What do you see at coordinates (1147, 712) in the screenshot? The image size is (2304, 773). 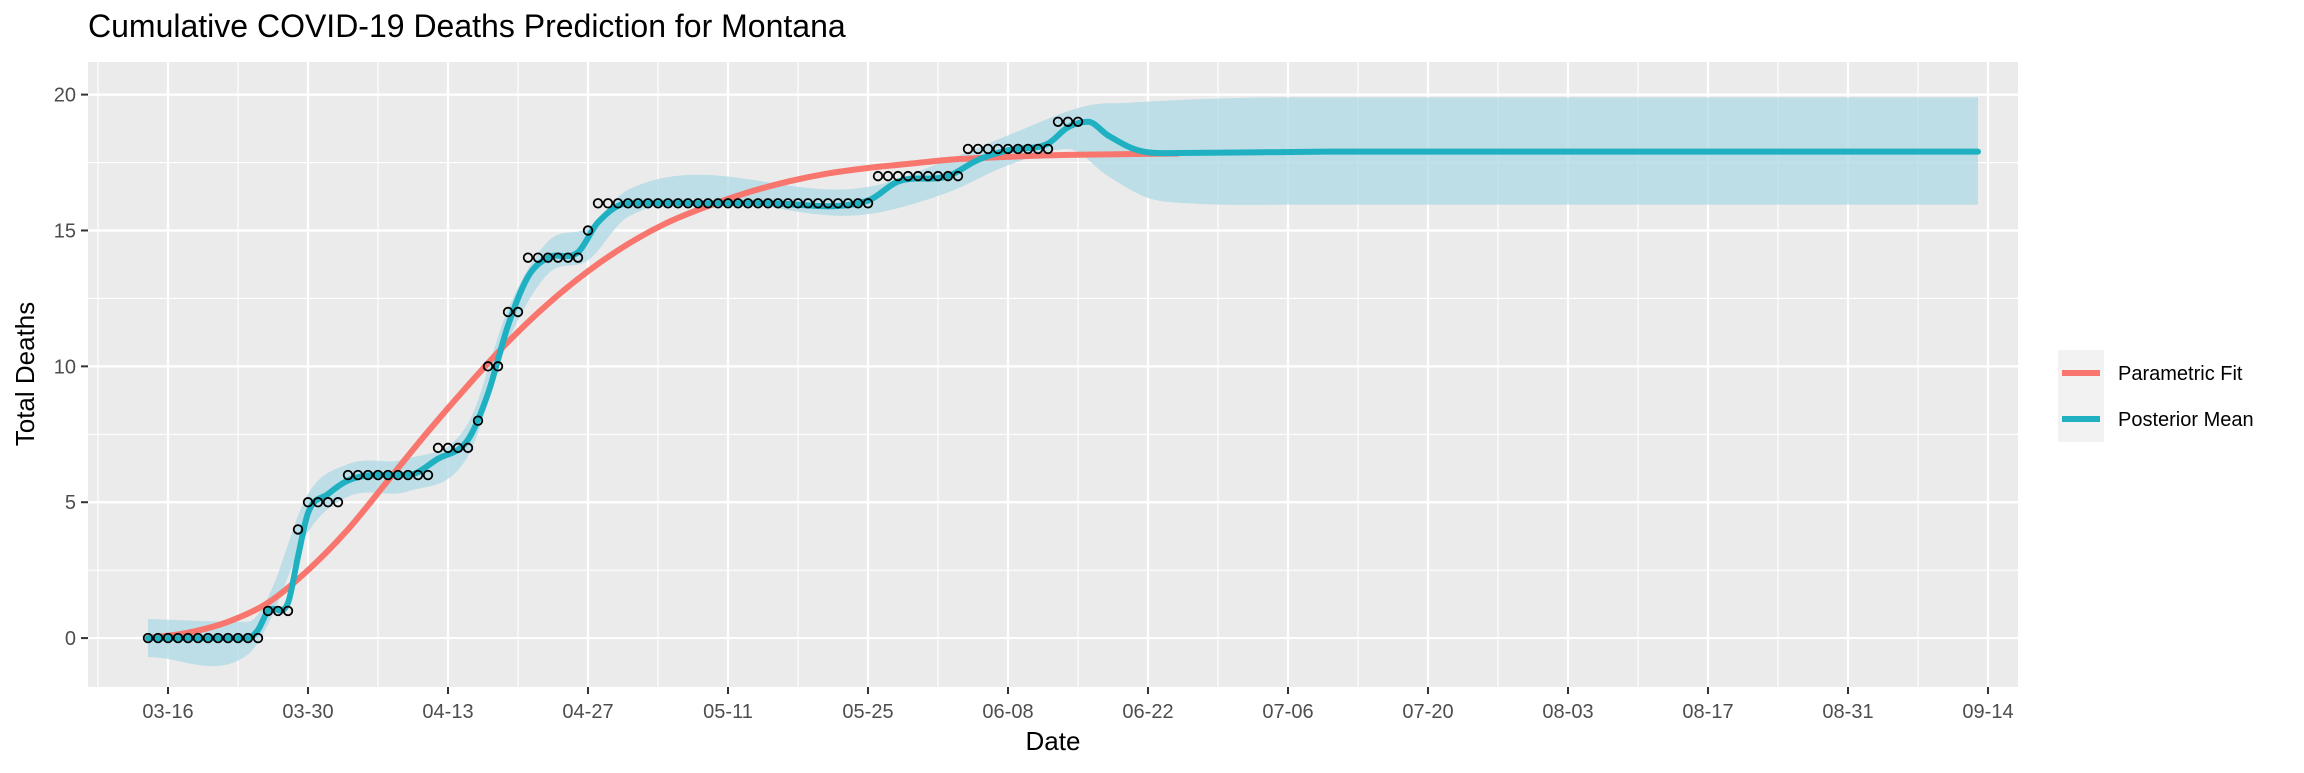 I see `x-tick-label: 06-22` at bounding box center [1147, 712].